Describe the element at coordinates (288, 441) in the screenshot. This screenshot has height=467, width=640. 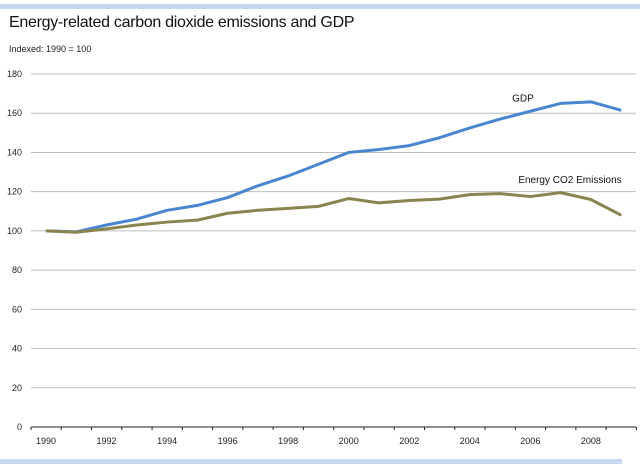
I see `x-tick-label: 1998` at that location.